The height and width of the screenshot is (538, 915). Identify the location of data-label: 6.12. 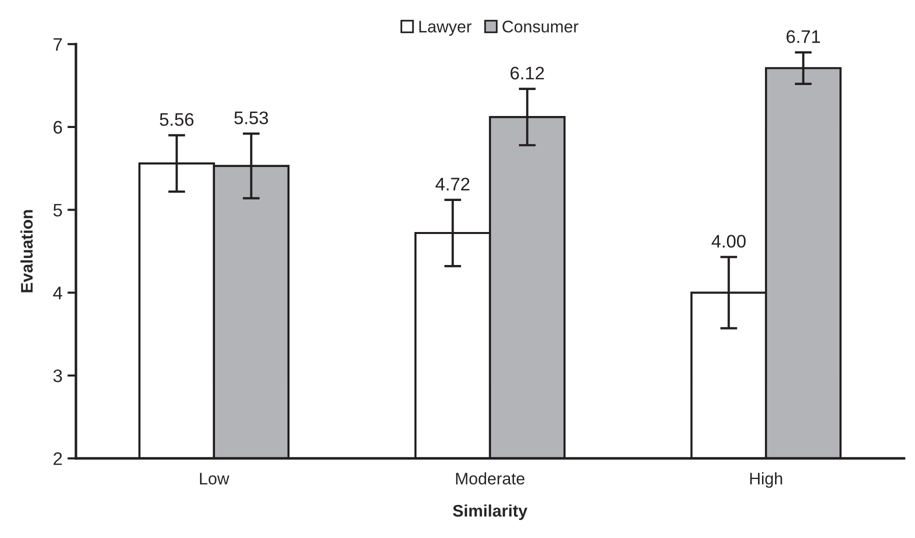
(527, 73).